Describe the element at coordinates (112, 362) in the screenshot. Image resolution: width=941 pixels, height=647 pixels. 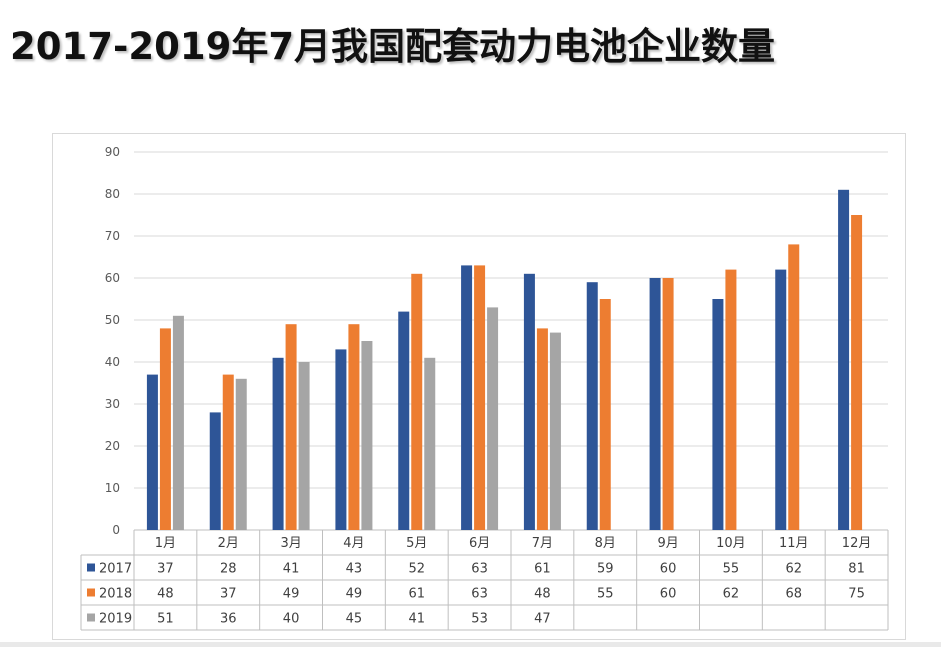
I see `y-tick-label: 40` at that location.